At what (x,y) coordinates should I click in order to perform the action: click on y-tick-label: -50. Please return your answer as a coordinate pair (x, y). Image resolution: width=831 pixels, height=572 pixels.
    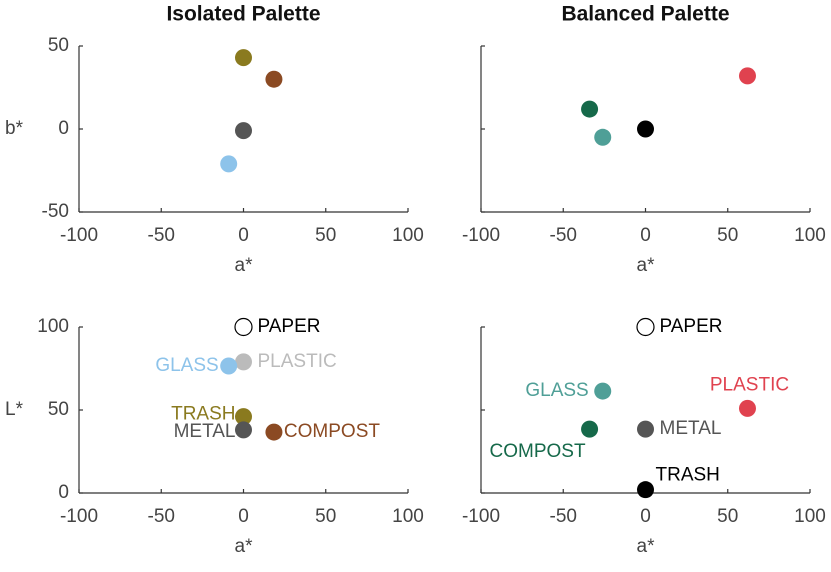
    Looking at the image, I should click on (55, 211).